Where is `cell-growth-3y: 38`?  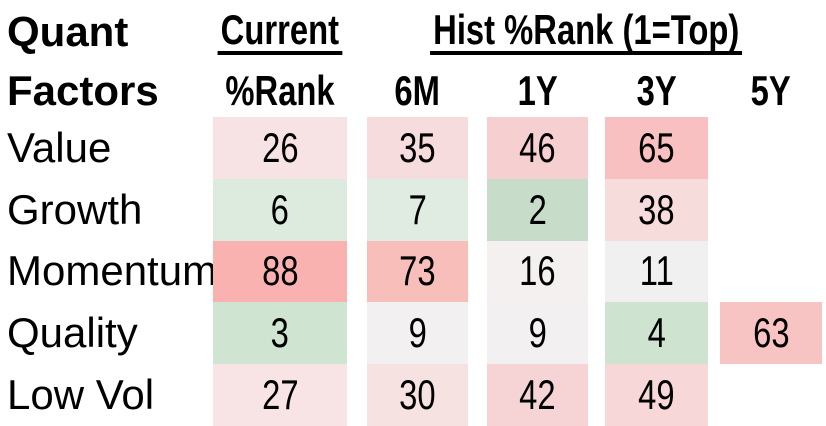
cell-growth-3y: 38 is located at coordinates (656, 209).